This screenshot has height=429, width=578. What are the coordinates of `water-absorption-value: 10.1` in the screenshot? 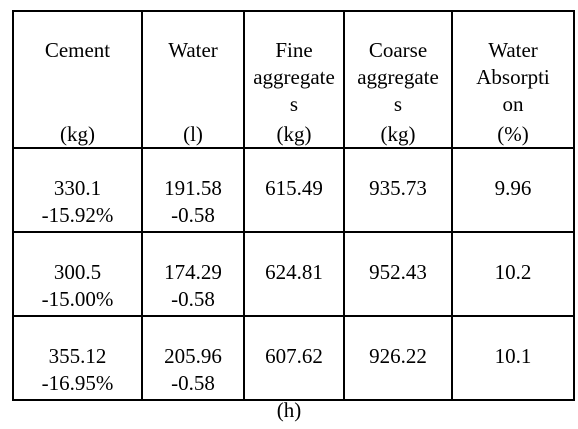 It's located at (513, 356).